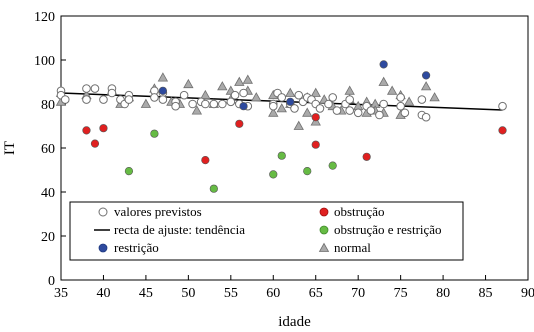 Image resolution: width=534 pixels, height=332 pixels. What do you see at coordinates (61, 293) in the screenshot?
I see `x-tick-label: 35` at bounding box center [61, 293].